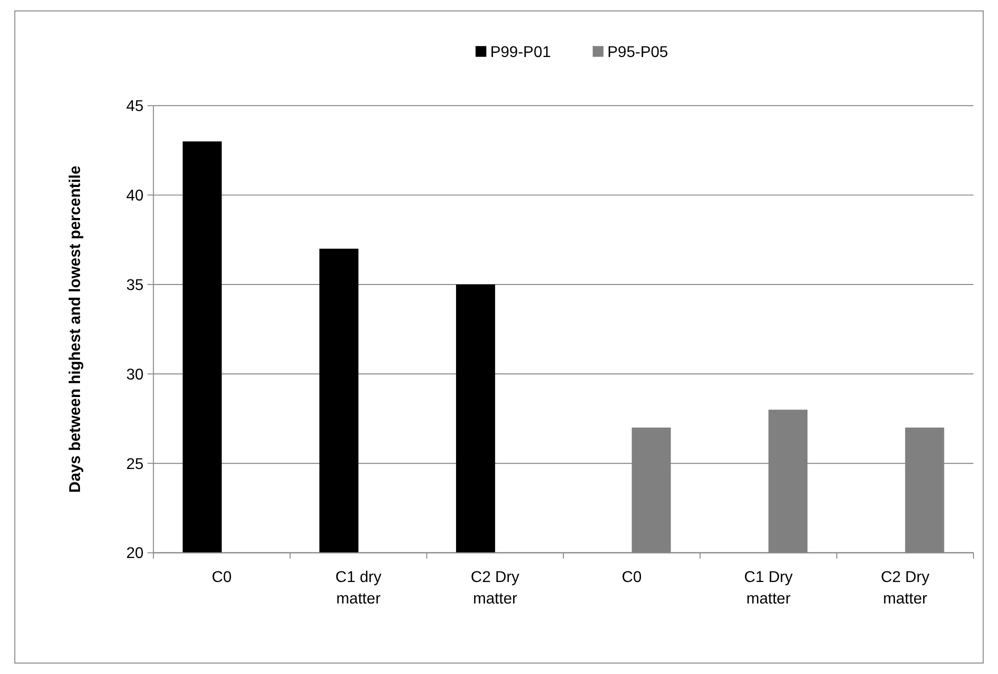 The image size is (998, 674). What do you see at coordinates (135, 375) in the screenshot?
I see `y-tick-label: 30` at bounding box center [135, 375].